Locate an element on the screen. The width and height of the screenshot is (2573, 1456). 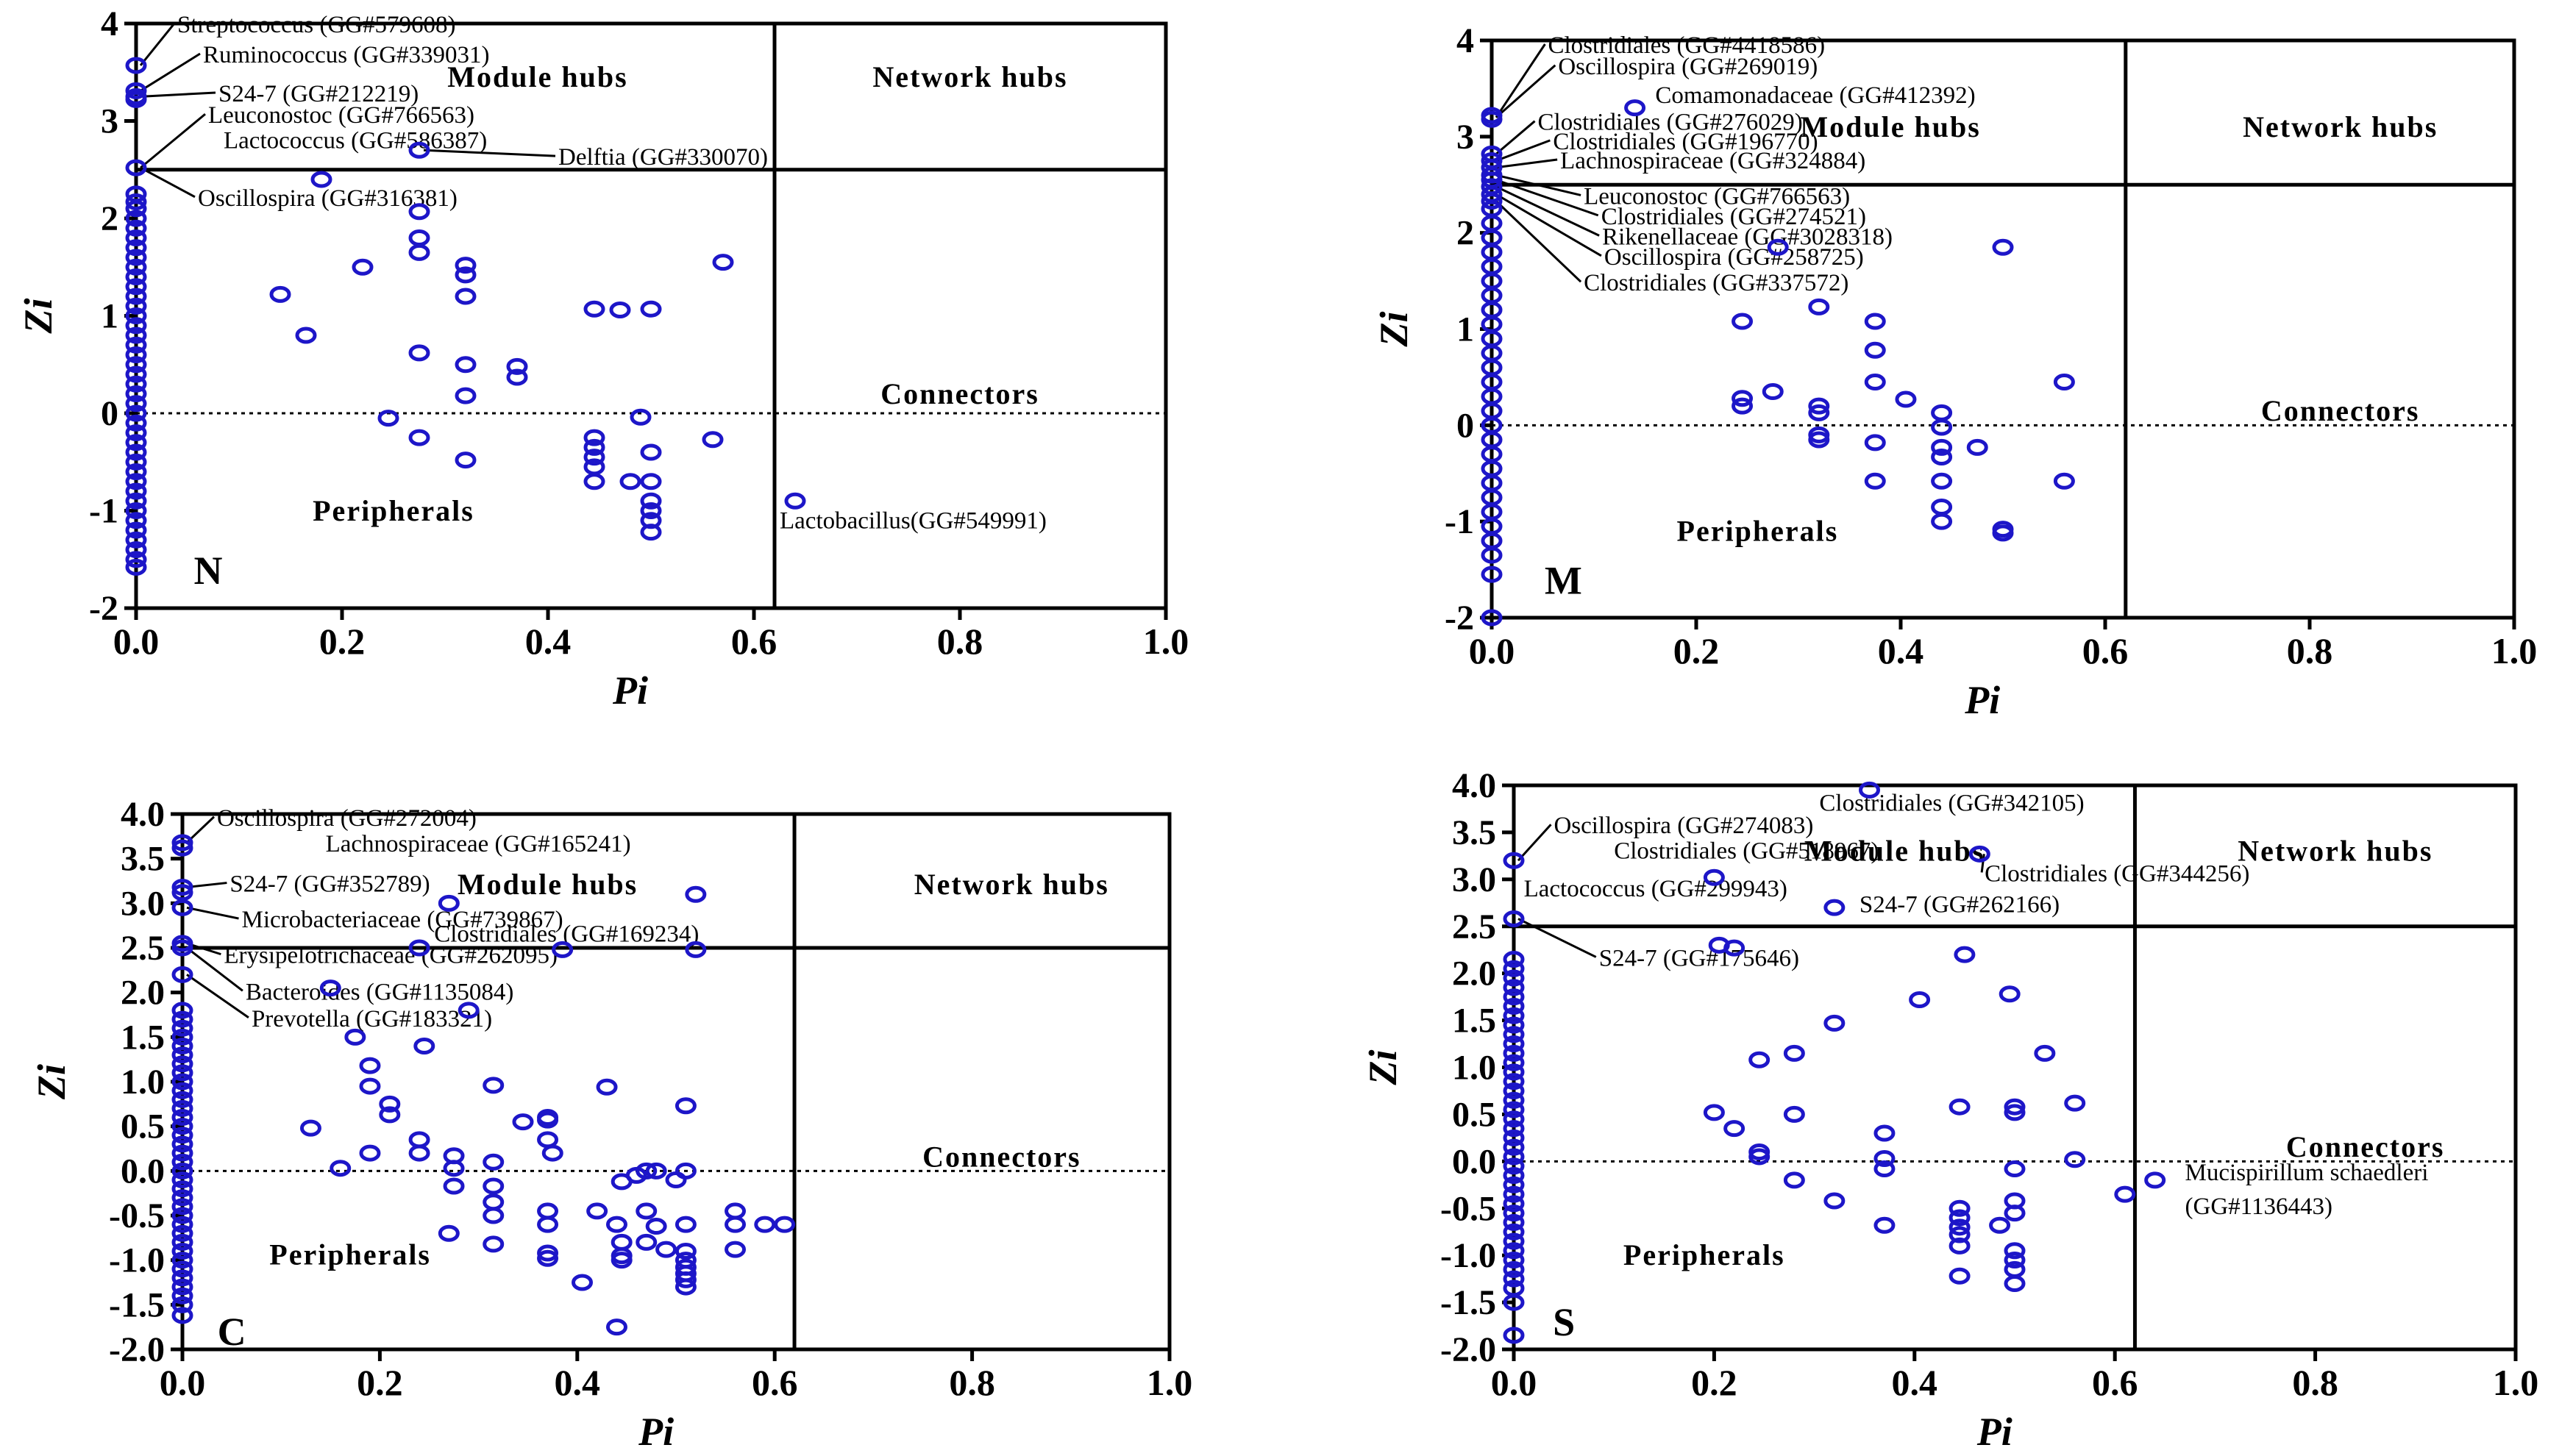
x-tick-label: 0.6 is located at coordinates (775, 1382).